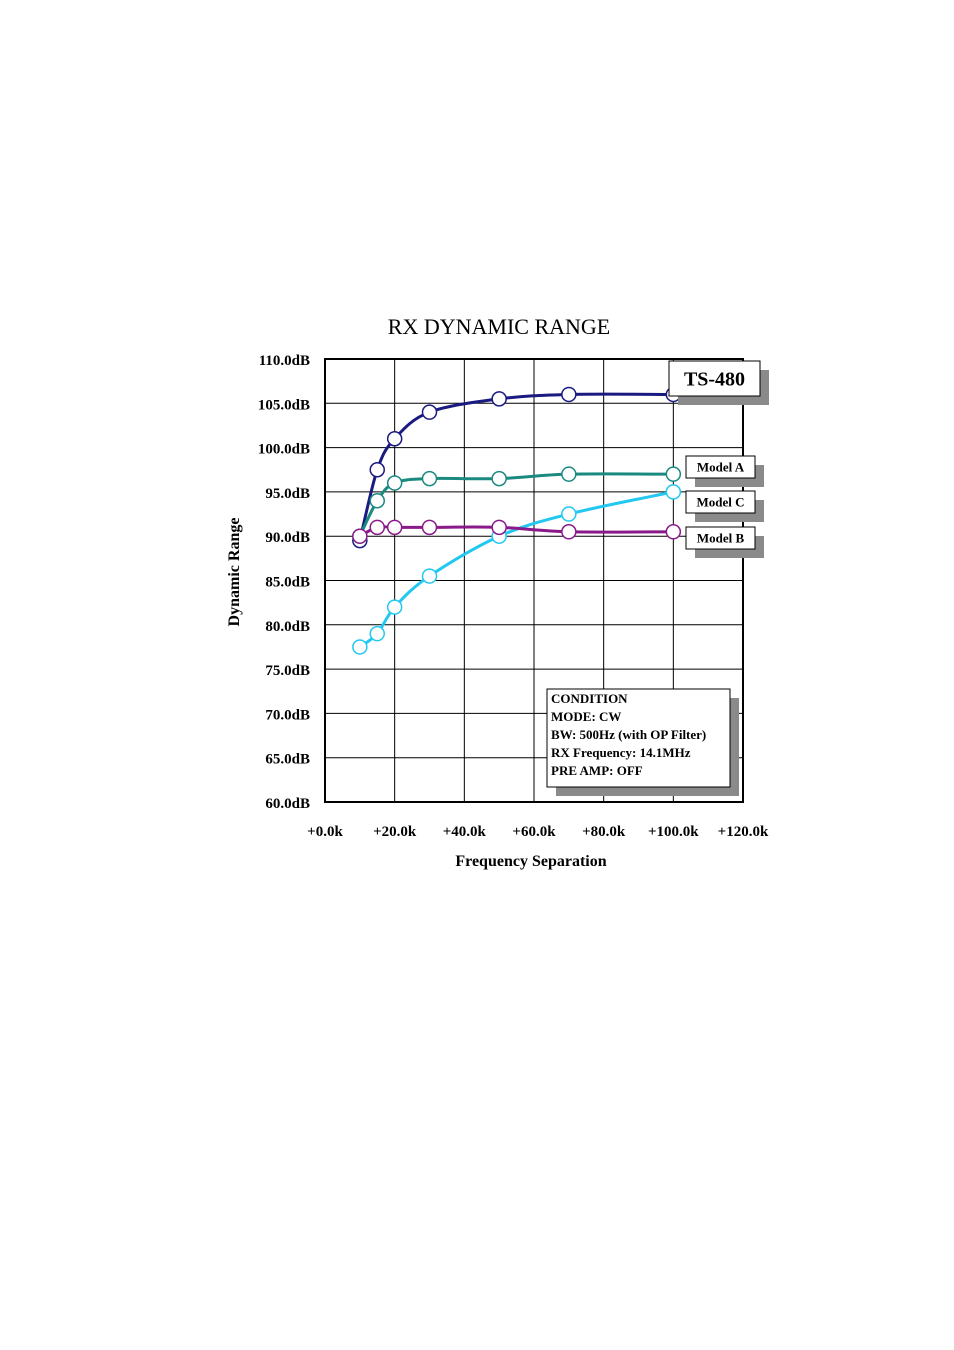 This screenshot has height=1350, width=954. What do you see at coordinates (589, 698) in the screenshot?
I see `condition-line: CONDITION` at bounding box center [589, 698].